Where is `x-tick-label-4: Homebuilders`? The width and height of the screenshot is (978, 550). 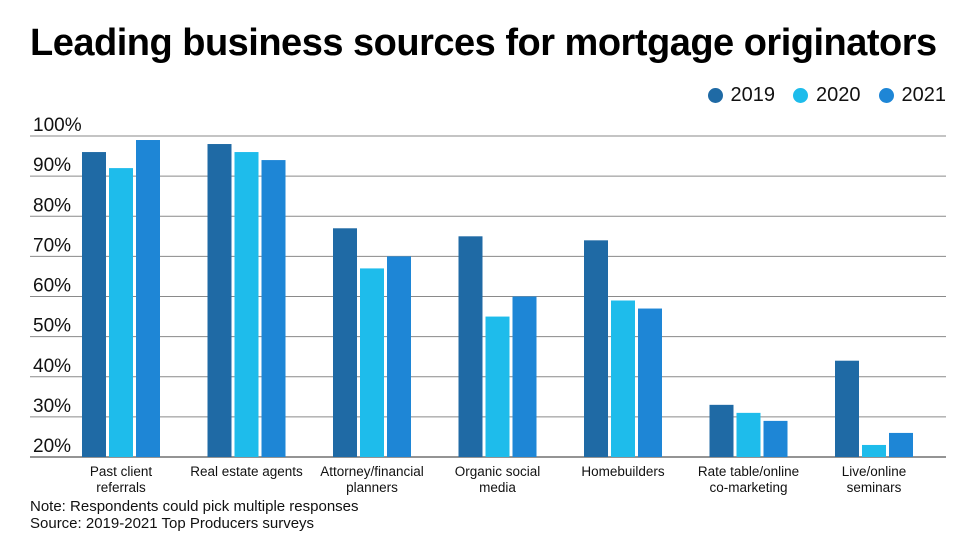 x-tick-label-4: Homebuilders is located at coordinates (623, 471).